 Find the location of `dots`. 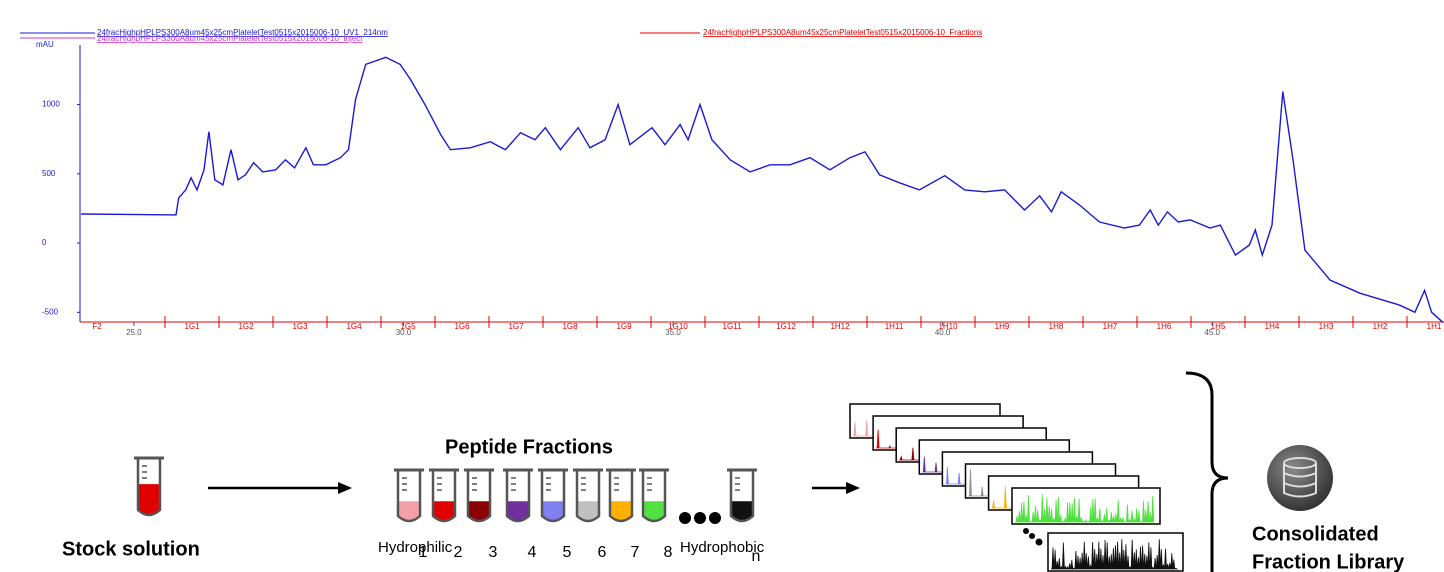

dots is located at coordinates (861, 529).